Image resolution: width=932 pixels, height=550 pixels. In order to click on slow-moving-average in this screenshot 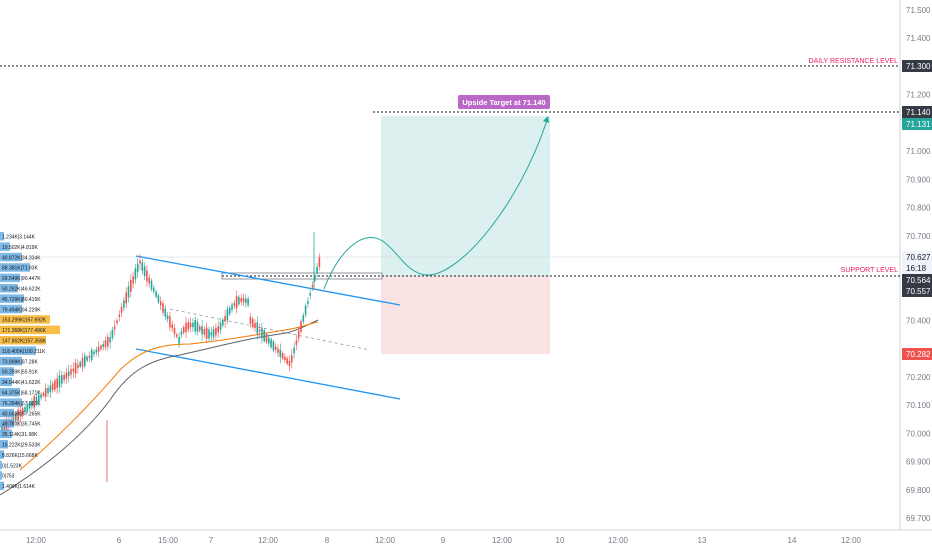, I will do `click(159, 407)`.